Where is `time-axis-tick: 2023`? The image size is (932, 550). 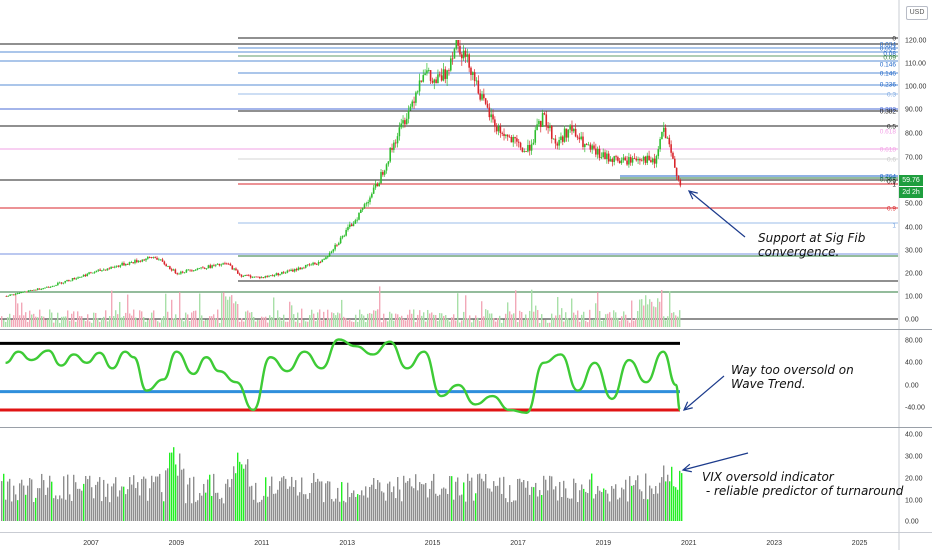 time-axis-tick: 2023 is located at coordinates (774, 543).